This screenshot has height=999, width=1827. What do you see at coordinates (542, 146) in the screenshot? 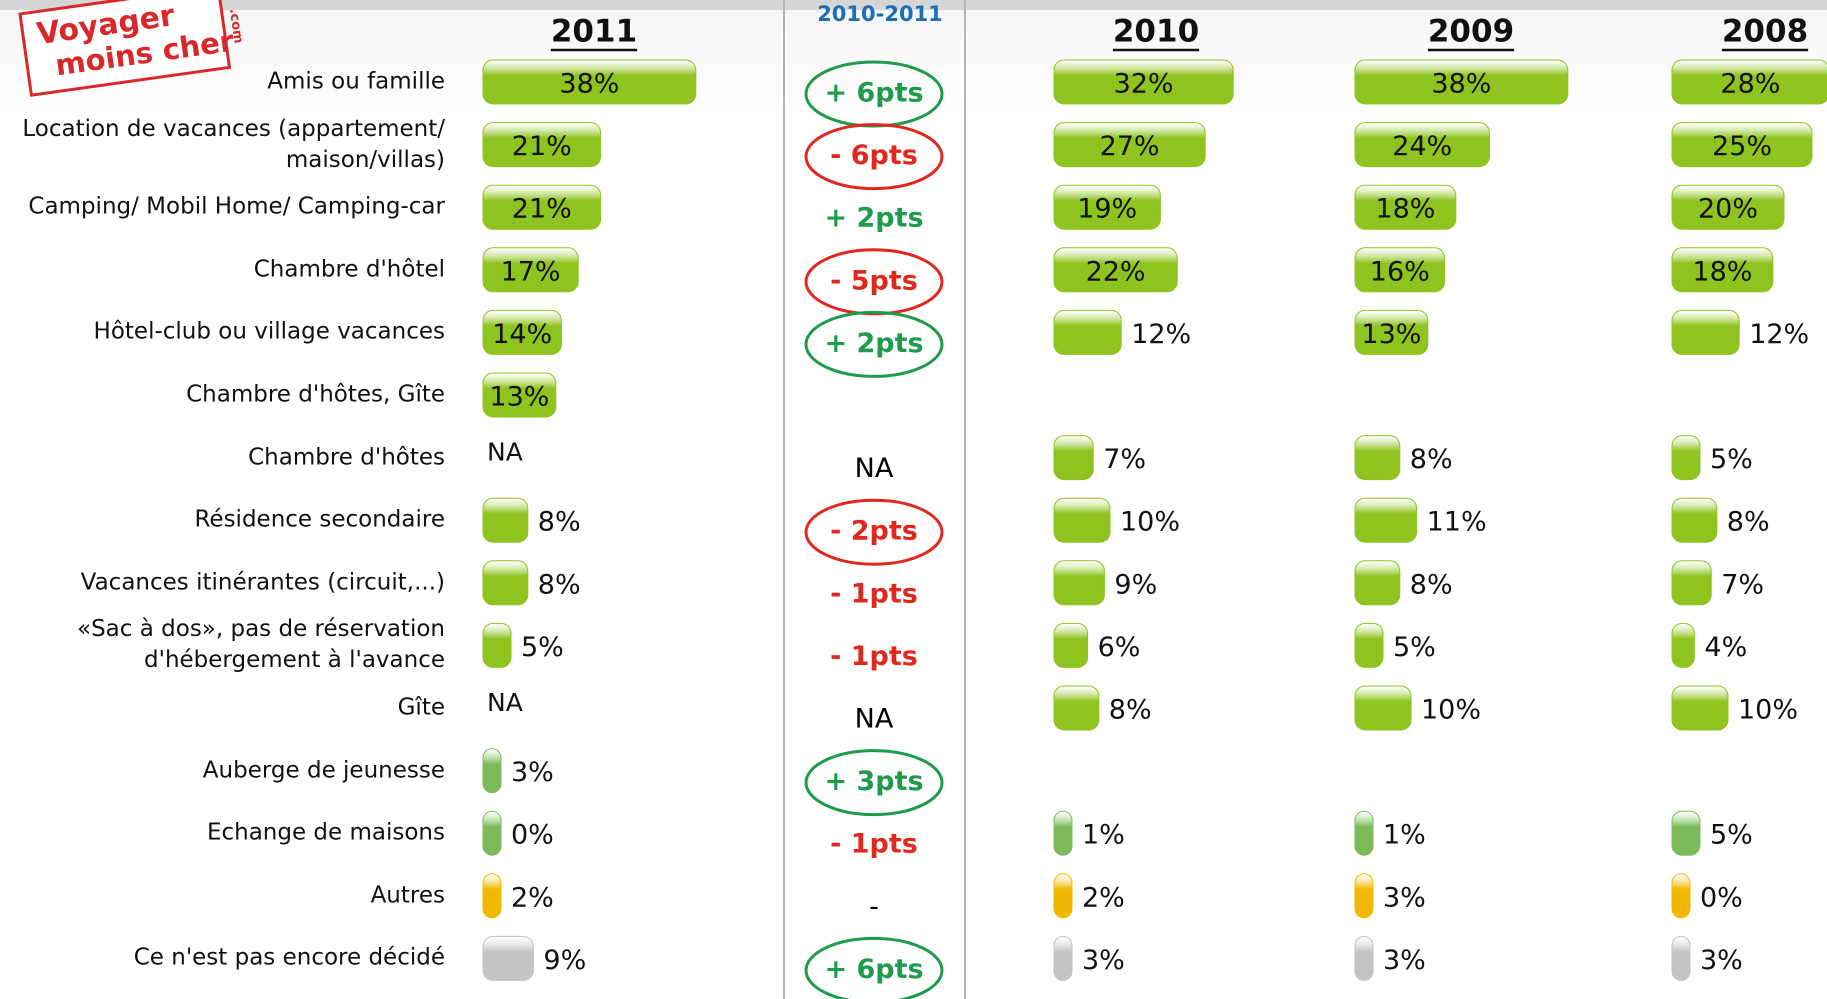
I see `value-label: 21%` at bounding box center [542, 146].